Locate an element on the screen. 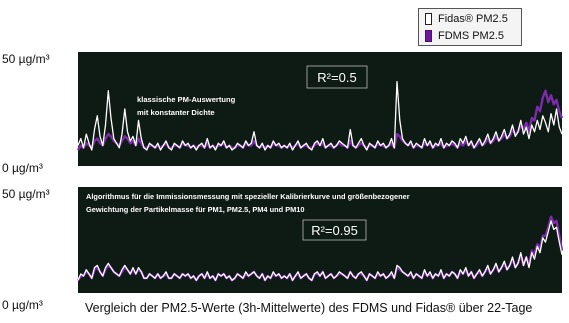 The image size is (569, 323). legend-item-fidas: Fidas® PM2.5 is located at coordinates (466, 19).